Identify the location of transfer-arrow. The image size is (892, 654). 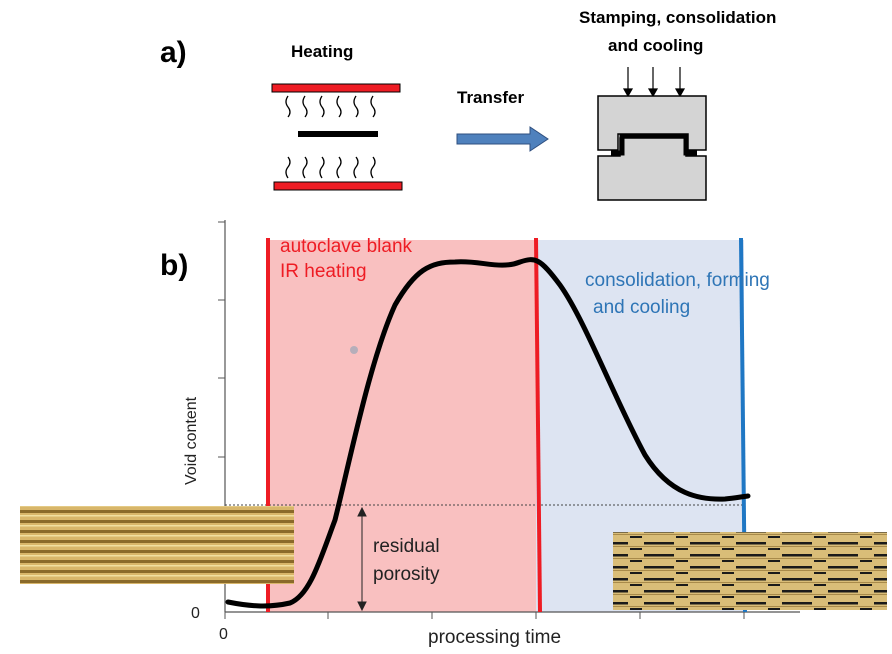
(502, 139).